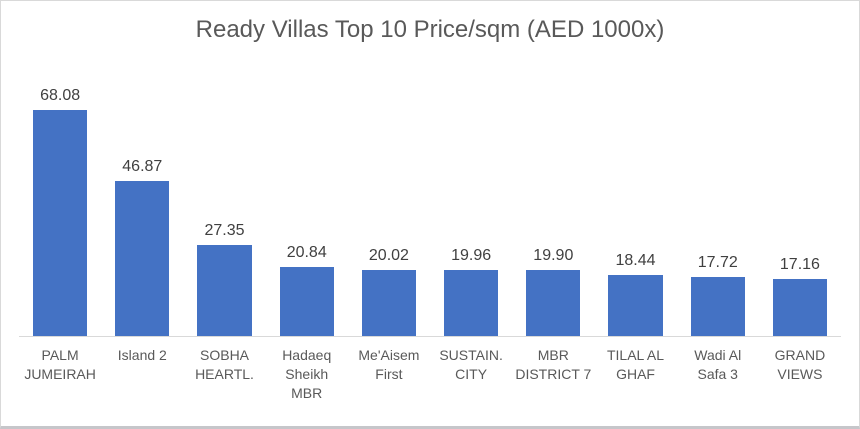 The image size is (860, 429). I want to click on bar-value-label: 27.35, so click(224, 231).